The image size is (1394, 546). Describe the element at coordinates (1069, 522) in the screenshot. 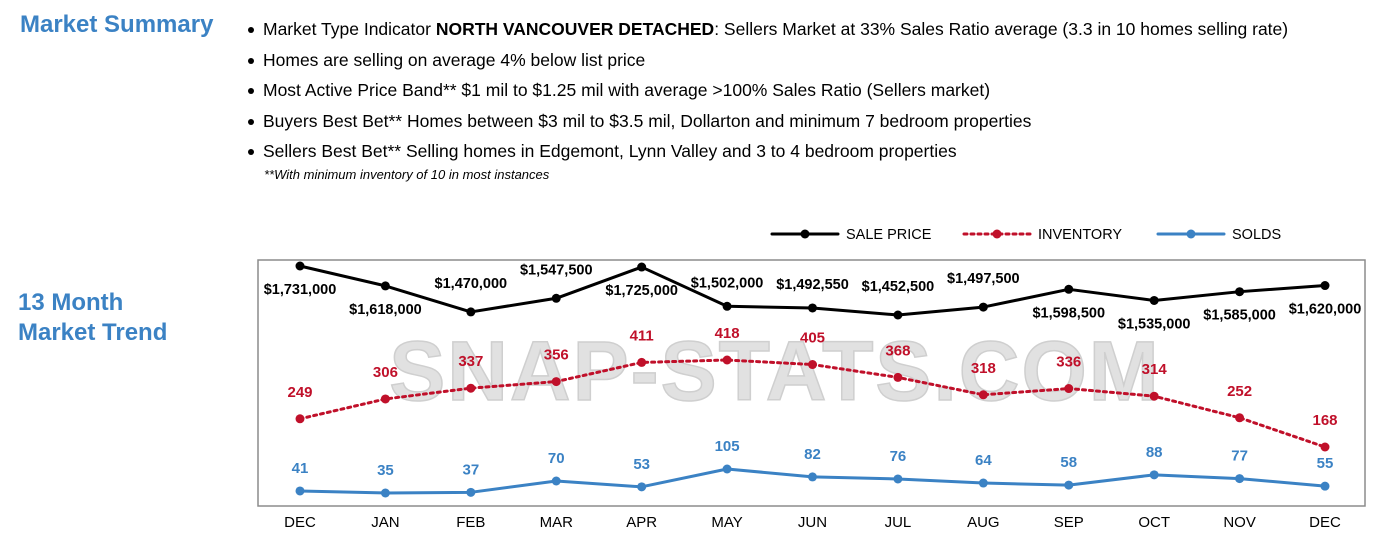

I see `x-tick-label: SEP` at that location.